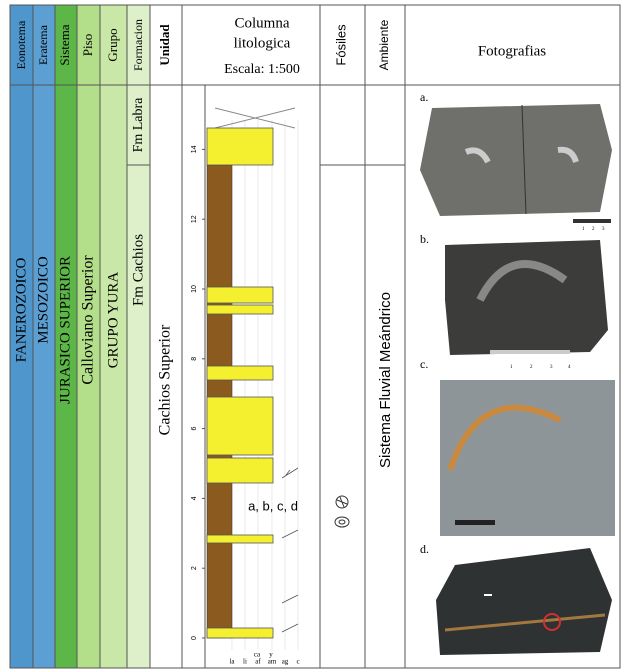 The width and height of the screenshot is (625, 671). I want to click on grain-label: af, so click(258, 662).